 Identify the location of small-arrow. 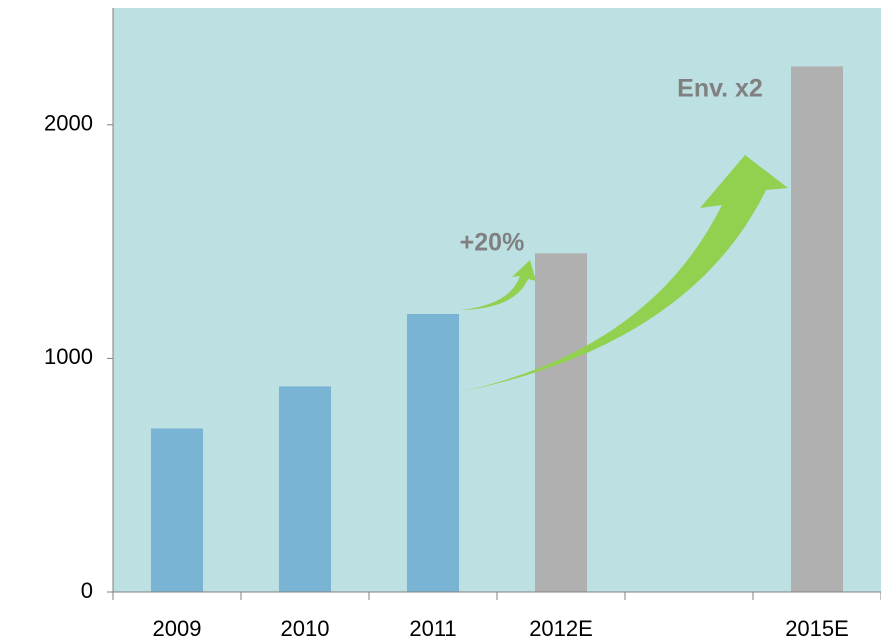
(498, 285).